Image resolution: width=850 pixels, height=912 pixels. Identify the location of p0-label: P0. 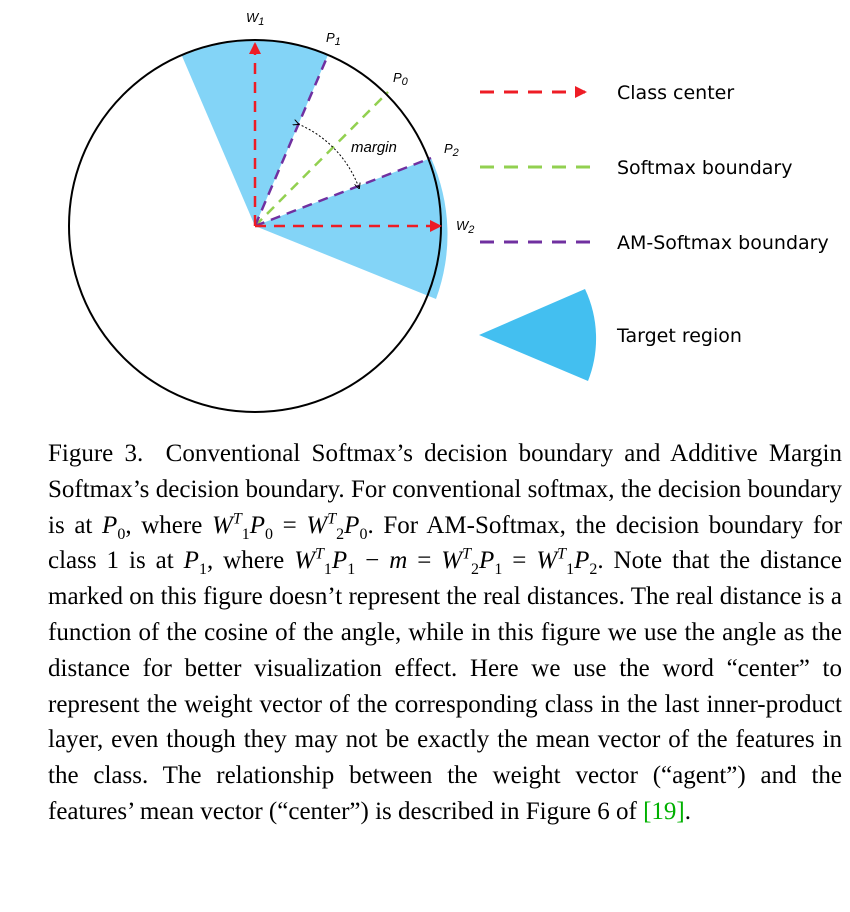
(401, 79).